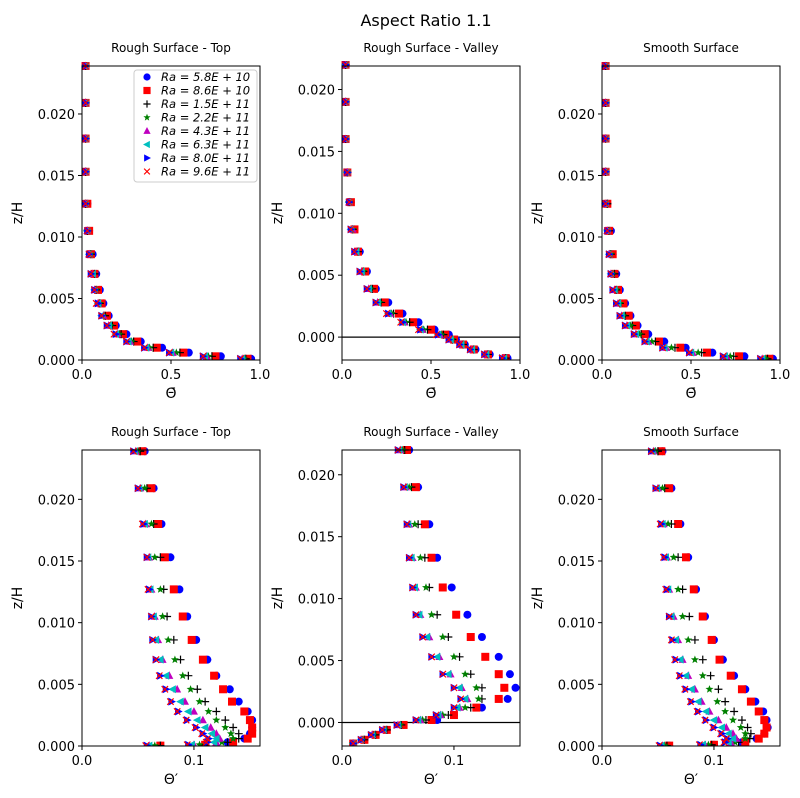 This screenshot has height=798, width=800. Describe the element at coordinates (431, 780) in the screenshot. I see `x-axis-label: Θ′` at that location.